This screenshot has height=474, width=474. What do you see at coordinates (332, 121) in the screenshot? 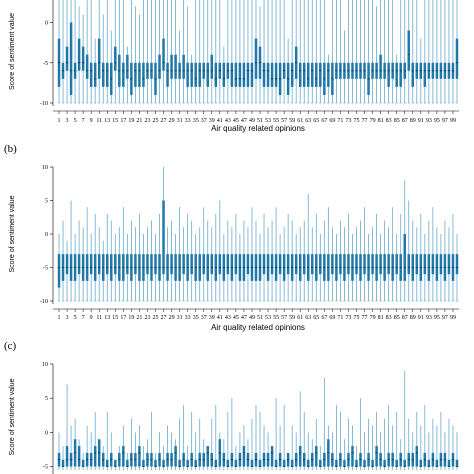
I see `x-tick-label: 69` at bounding box center [332, 121].